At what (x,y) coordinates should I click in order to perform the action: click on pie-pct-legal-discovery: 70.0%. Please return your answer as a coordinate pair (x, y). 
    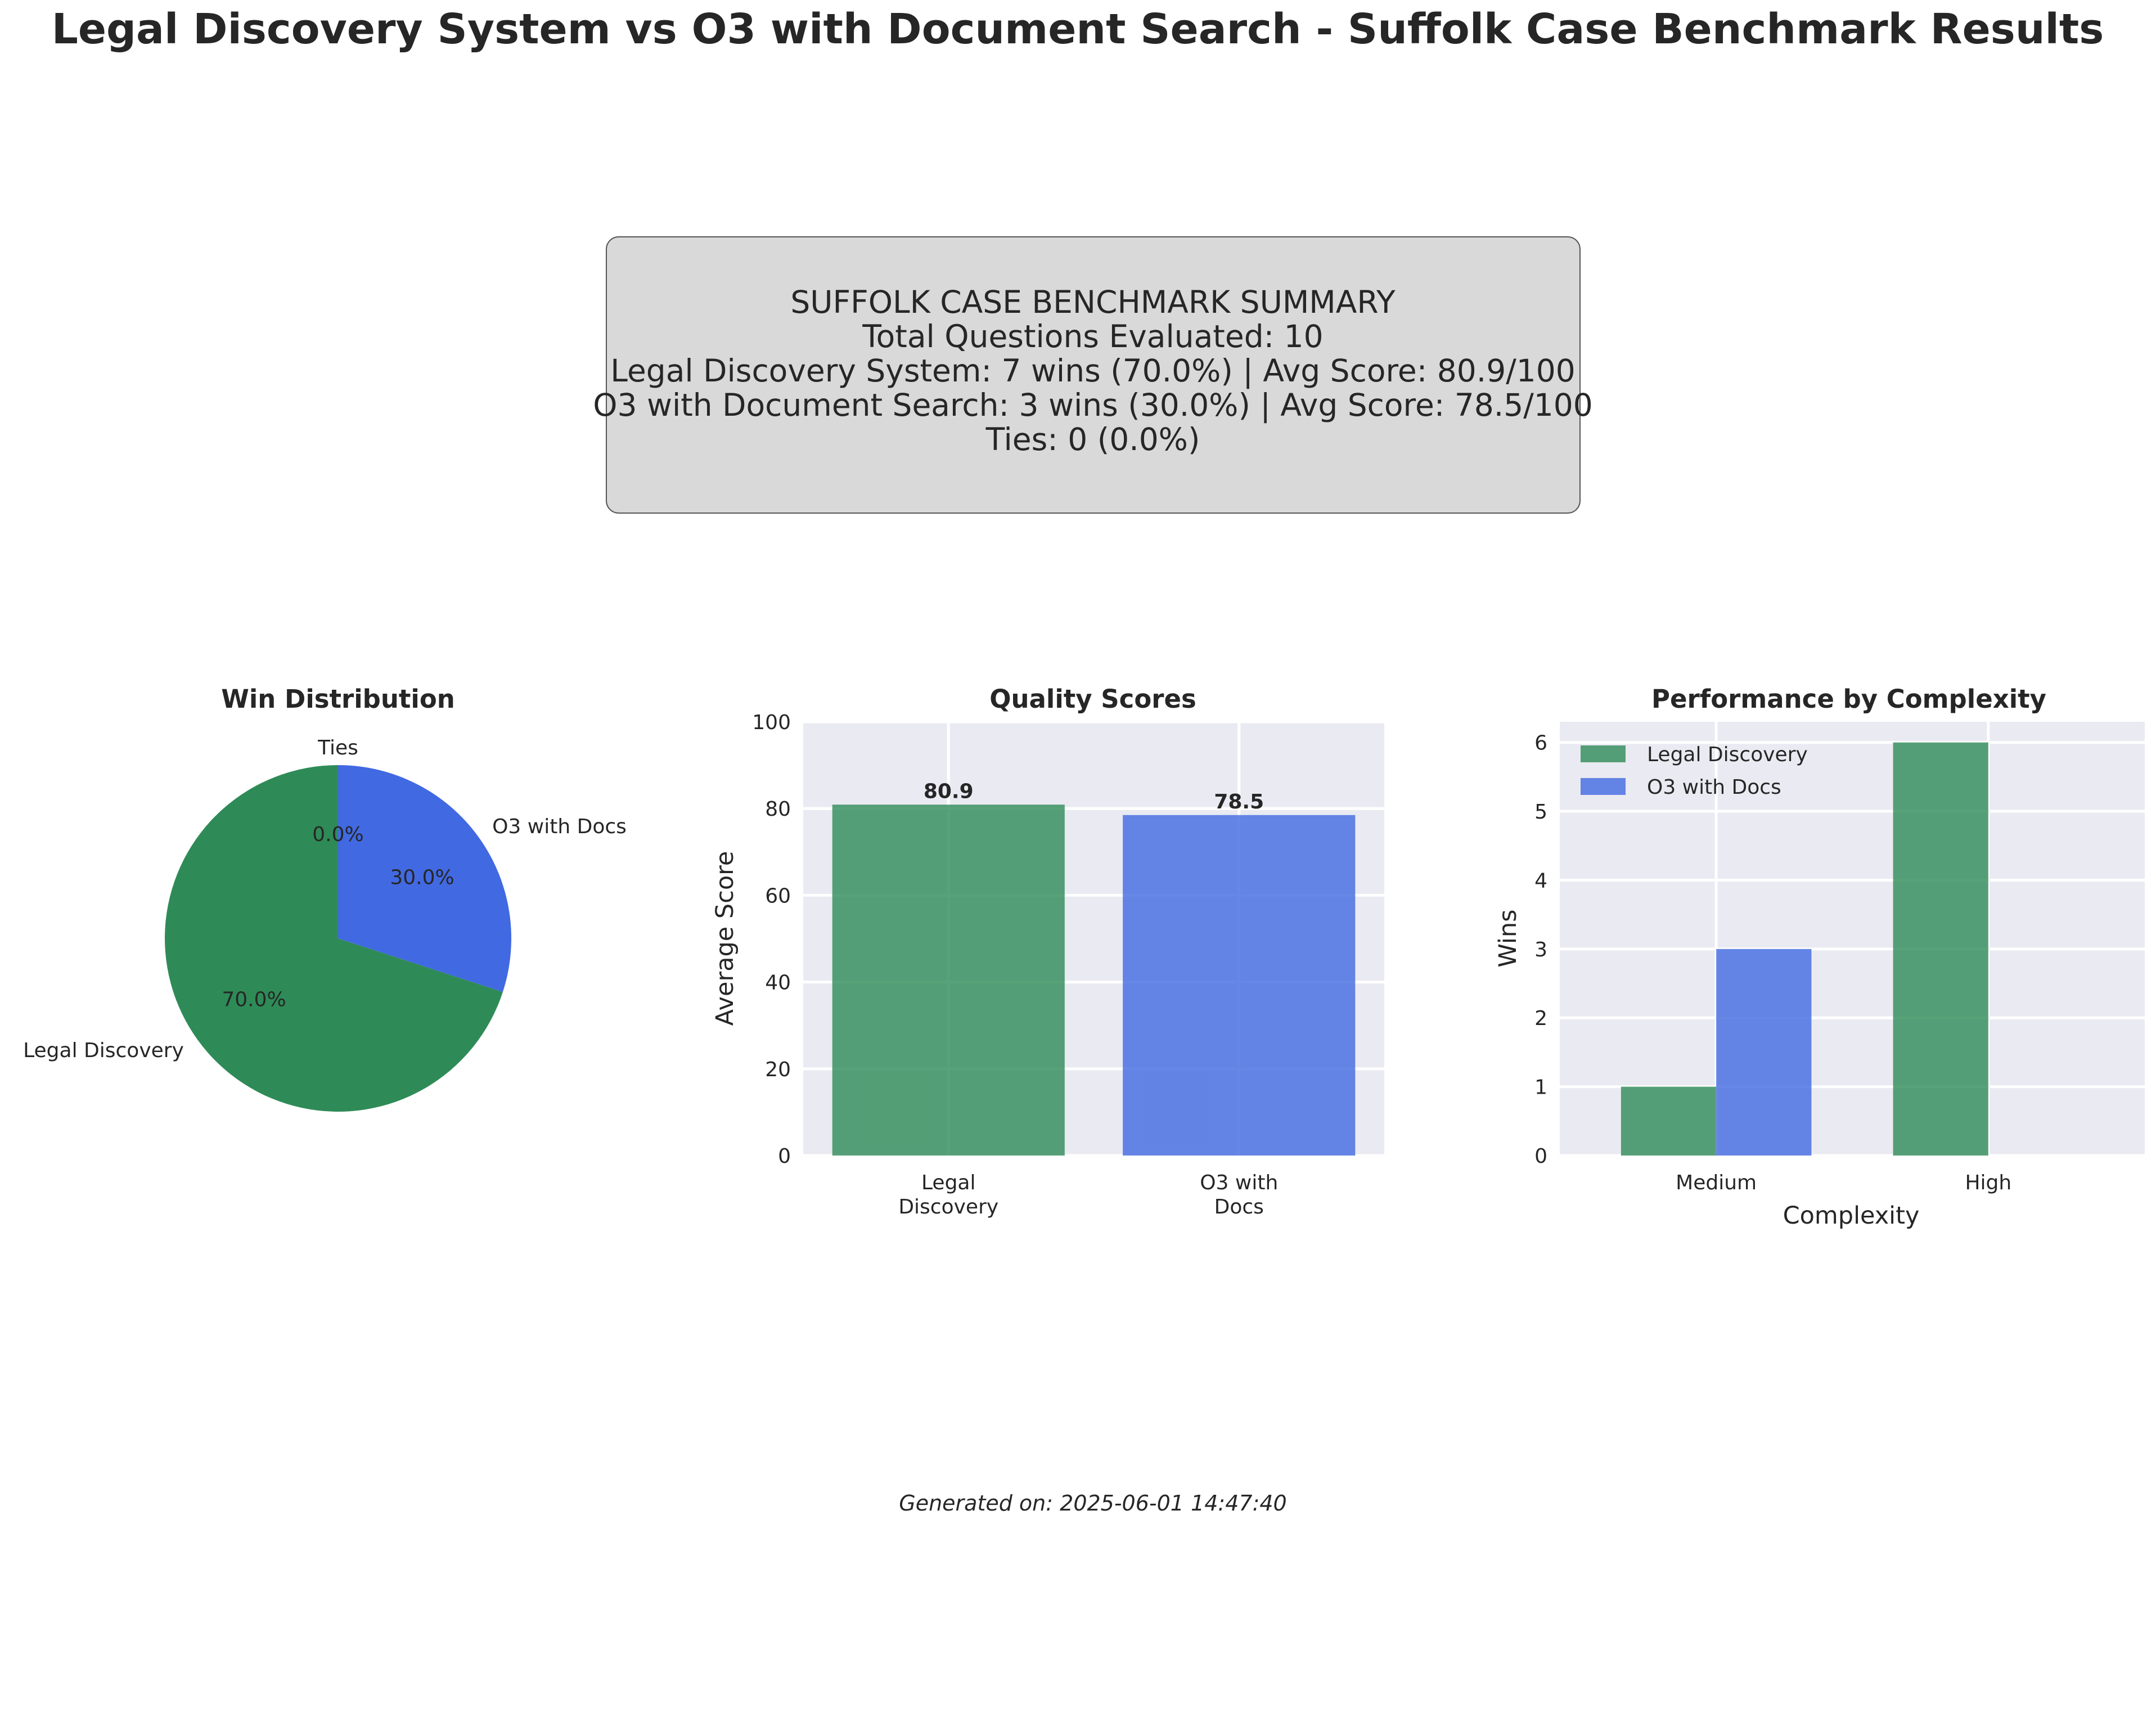
    Looking at the image, I should click on (254, 1000).